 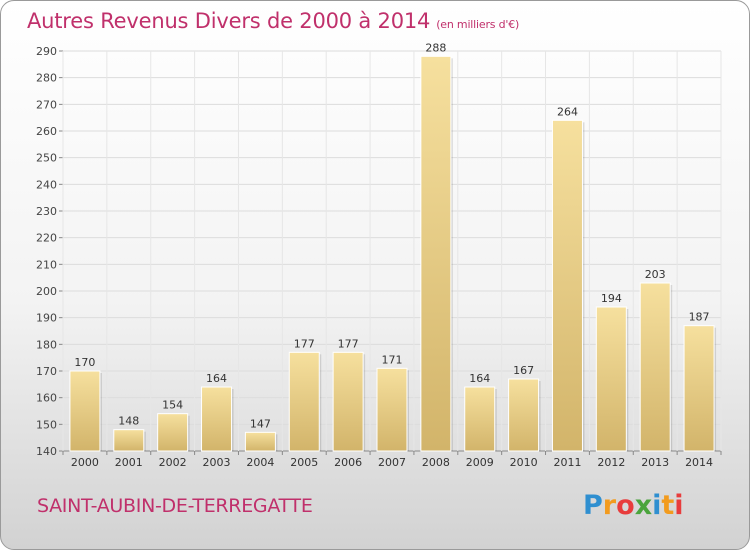 I want to click on bar-value-label: 167, so click(x=523, y=370).